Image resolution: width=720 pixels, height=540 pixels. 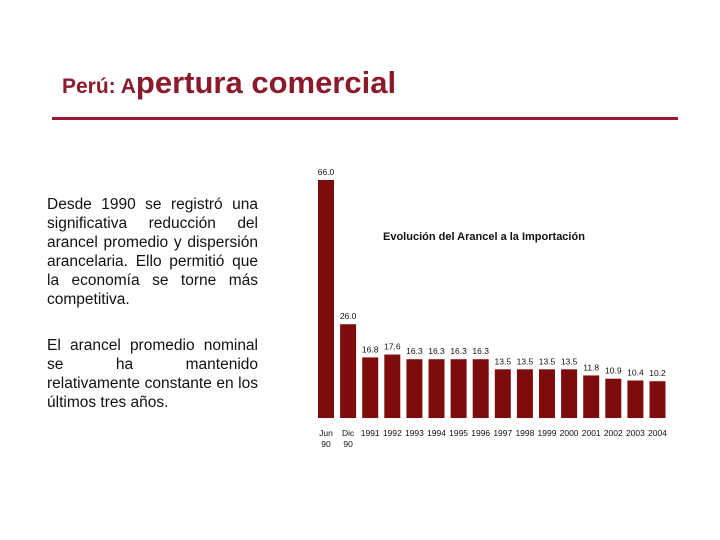 I want to click on bar-value-label: 17.6, so click(x=392, y=347).